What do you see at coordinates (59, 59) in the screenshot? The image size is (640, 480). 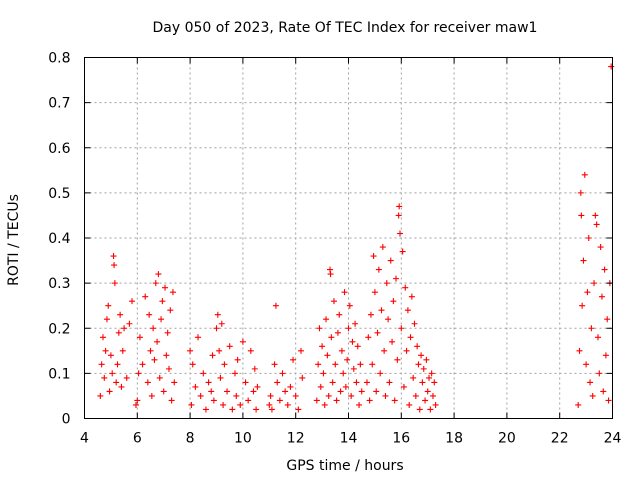 I see `y-tick-label: 0.8` at bounding box center [59, 59].